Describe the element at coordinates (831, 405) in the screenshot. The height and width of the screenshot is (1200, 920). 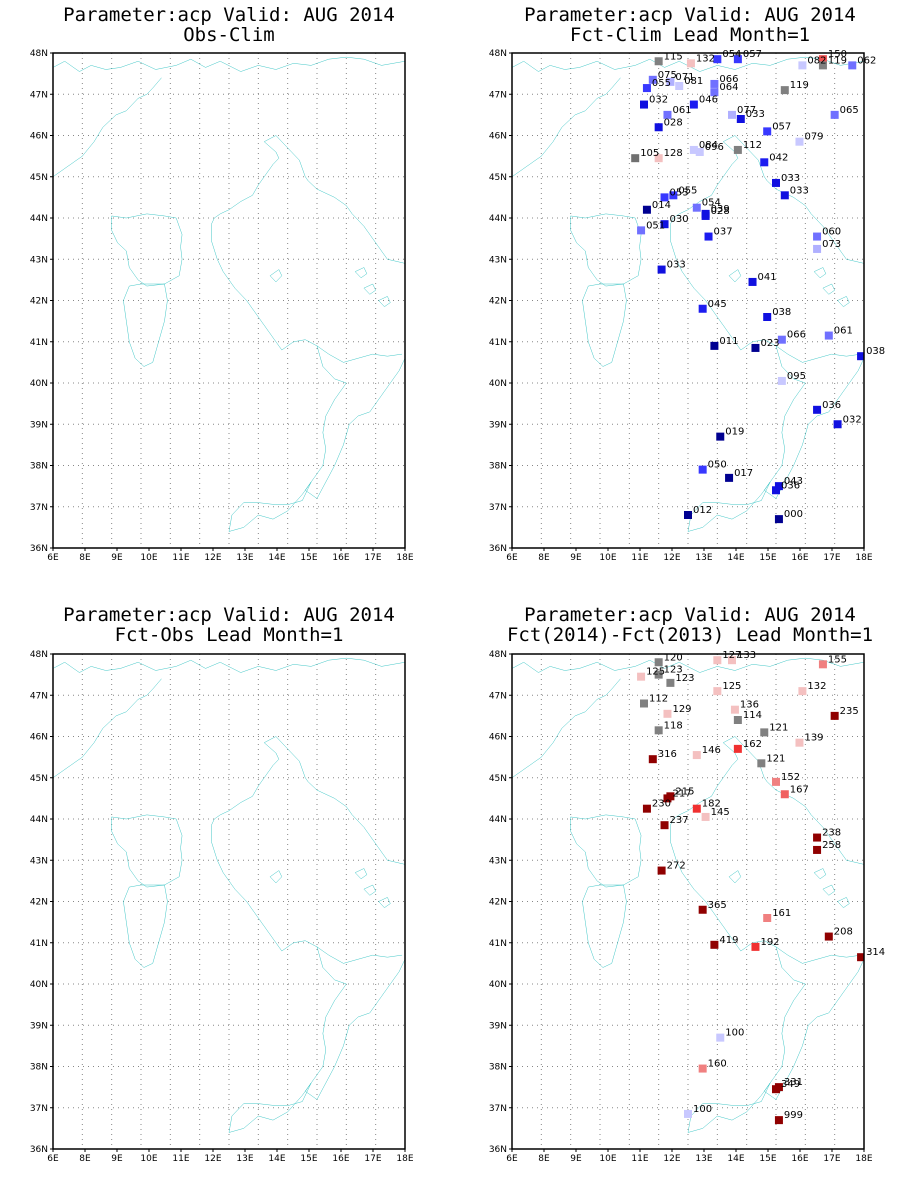
I see `station-value-label: 036` at that location.